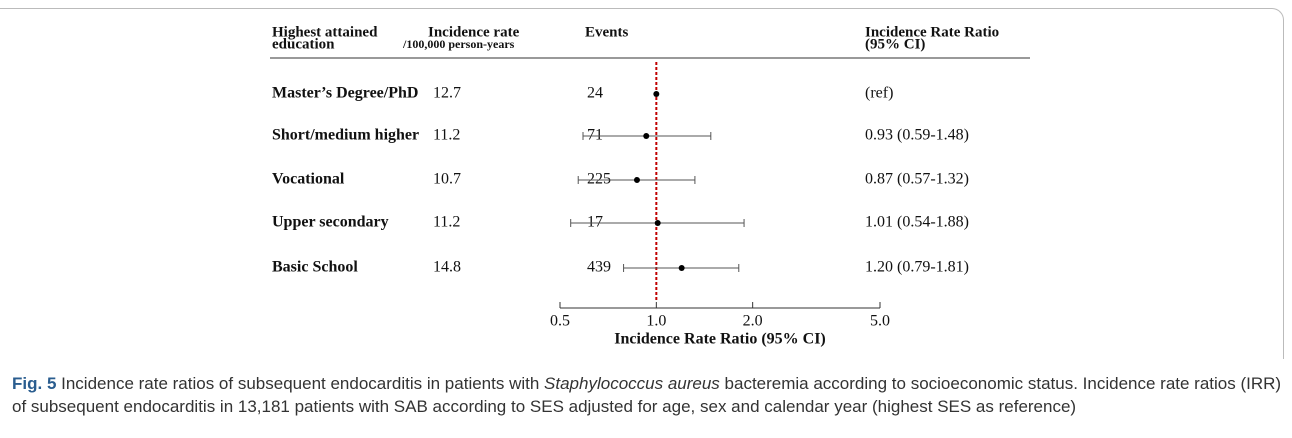  What do you see at coordinates (595, 93) in the screenshot?
I see `events: 24` at bounding box center [595, 93].